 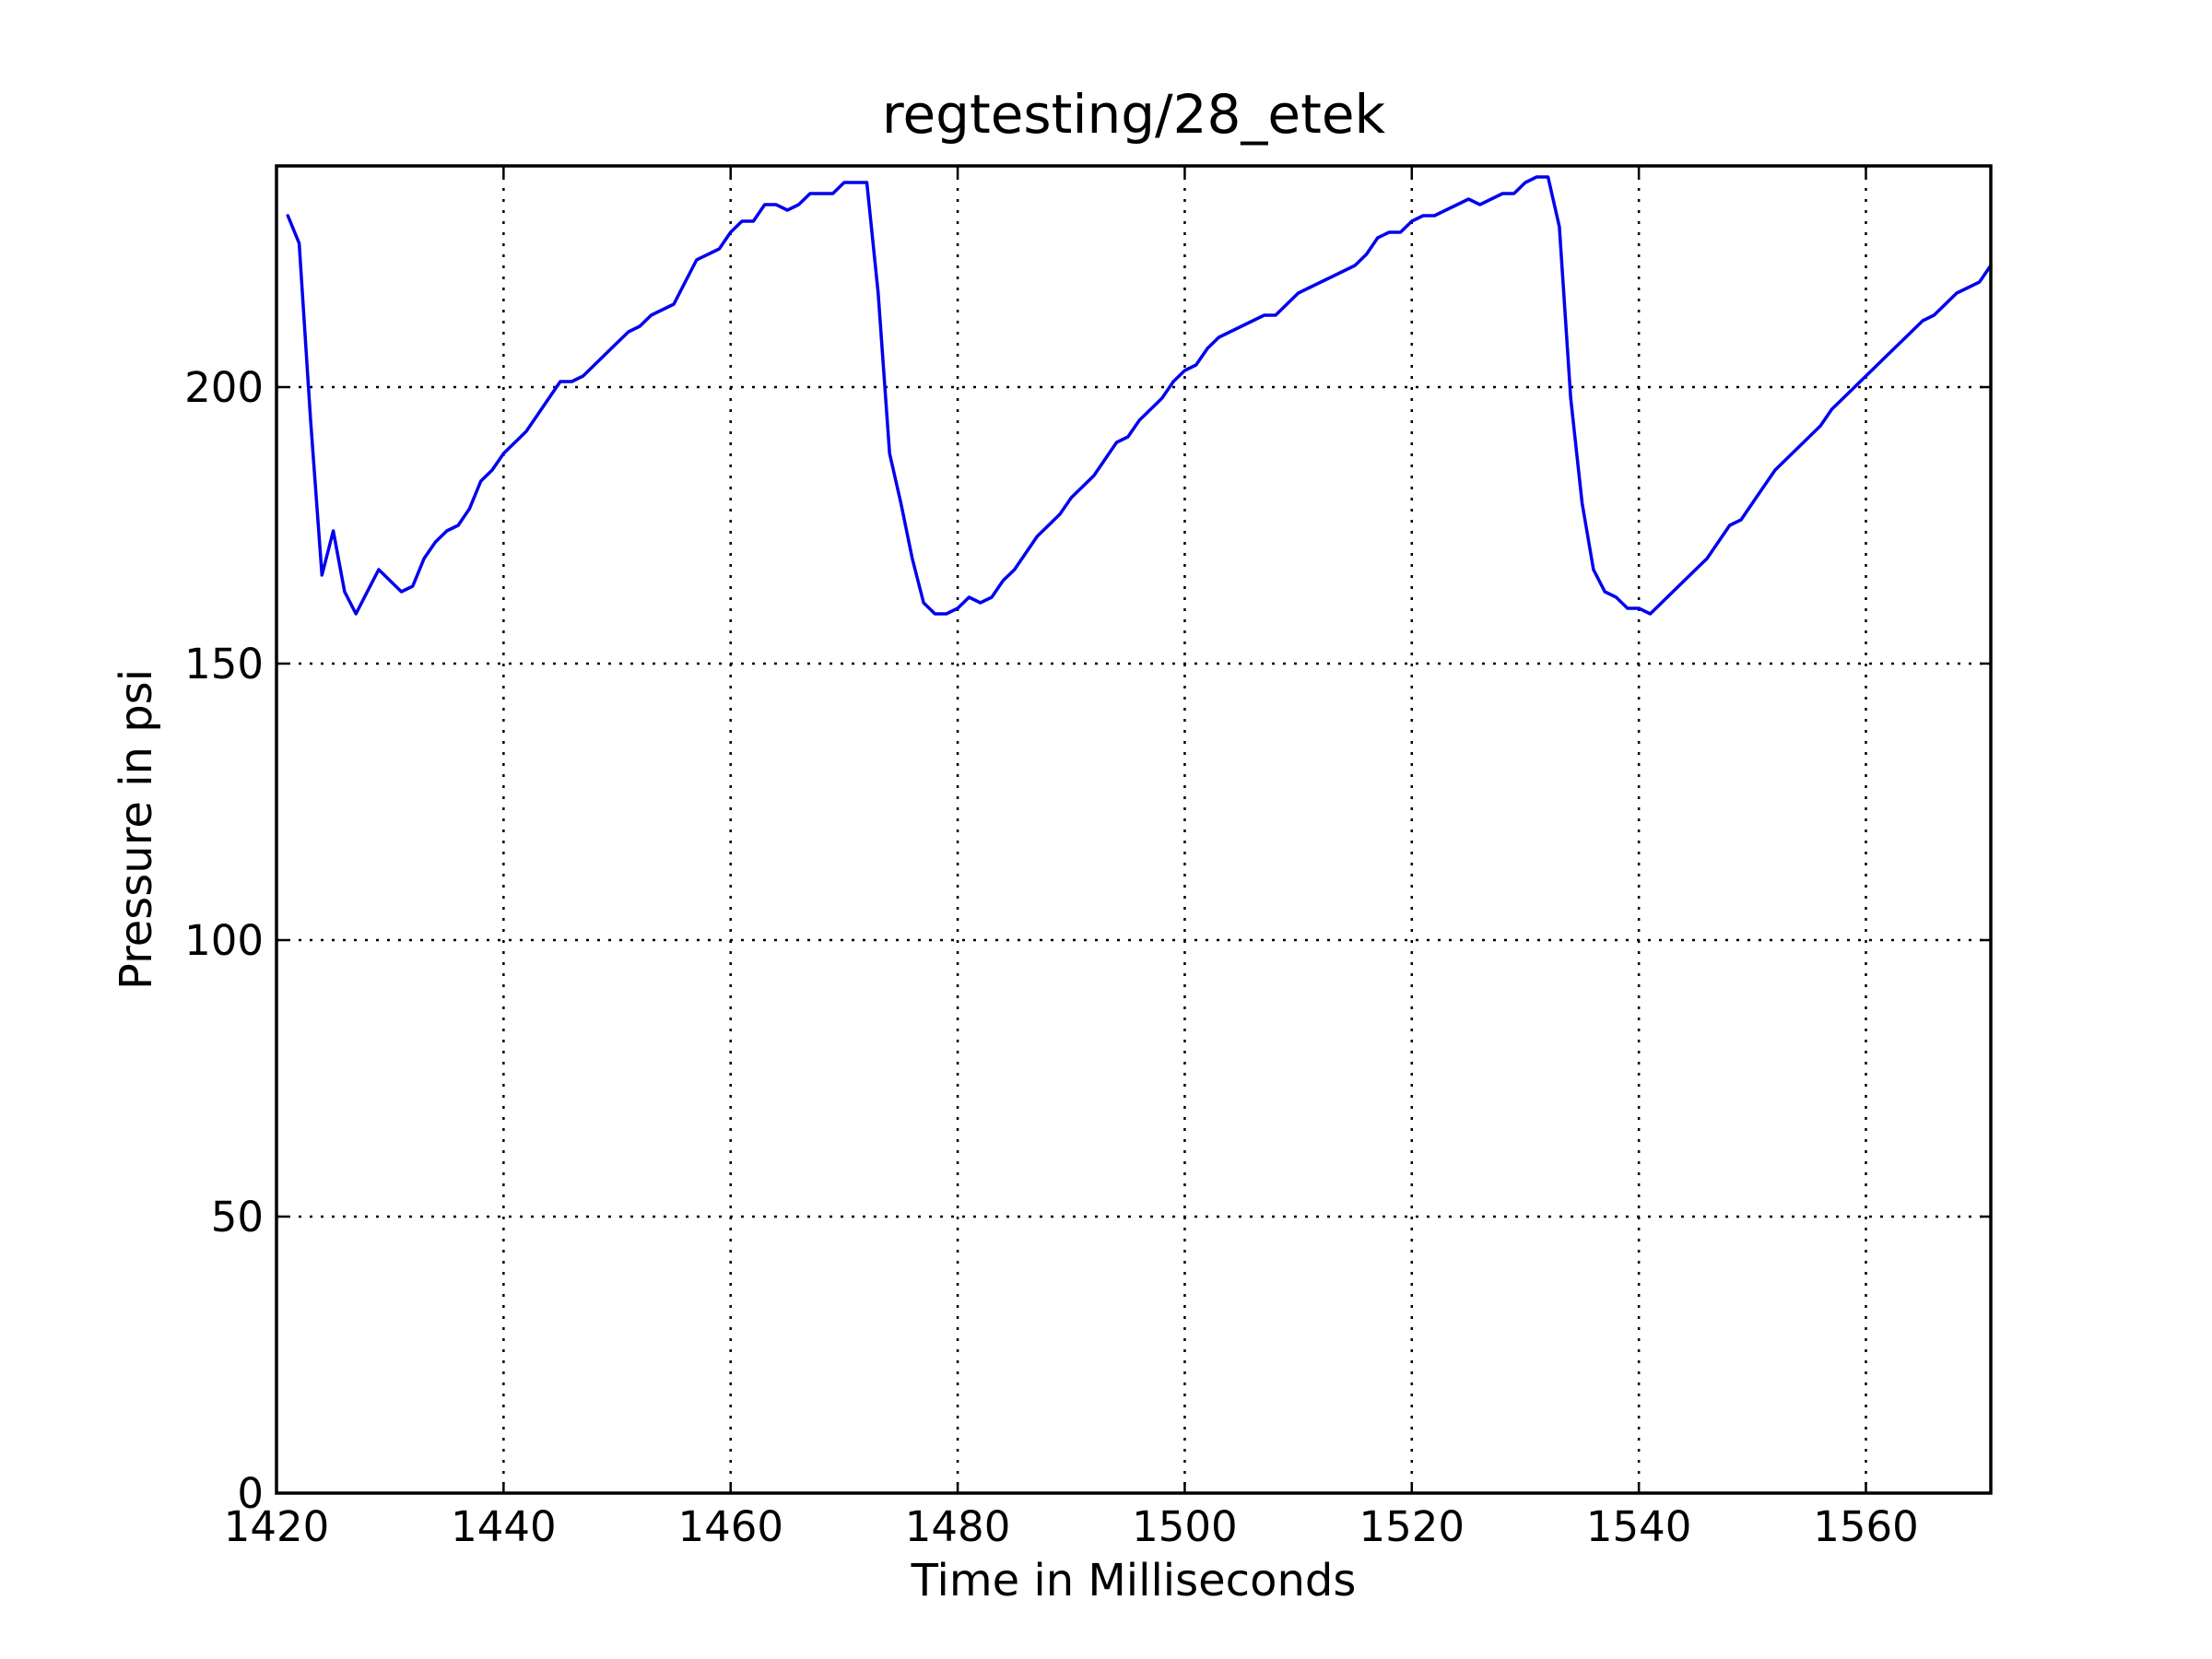 What do you see at coordinates (1134, 114) in the screenshot?
I see `chart-title: regtesting/28_etek` at bounding box center [1134, 114].